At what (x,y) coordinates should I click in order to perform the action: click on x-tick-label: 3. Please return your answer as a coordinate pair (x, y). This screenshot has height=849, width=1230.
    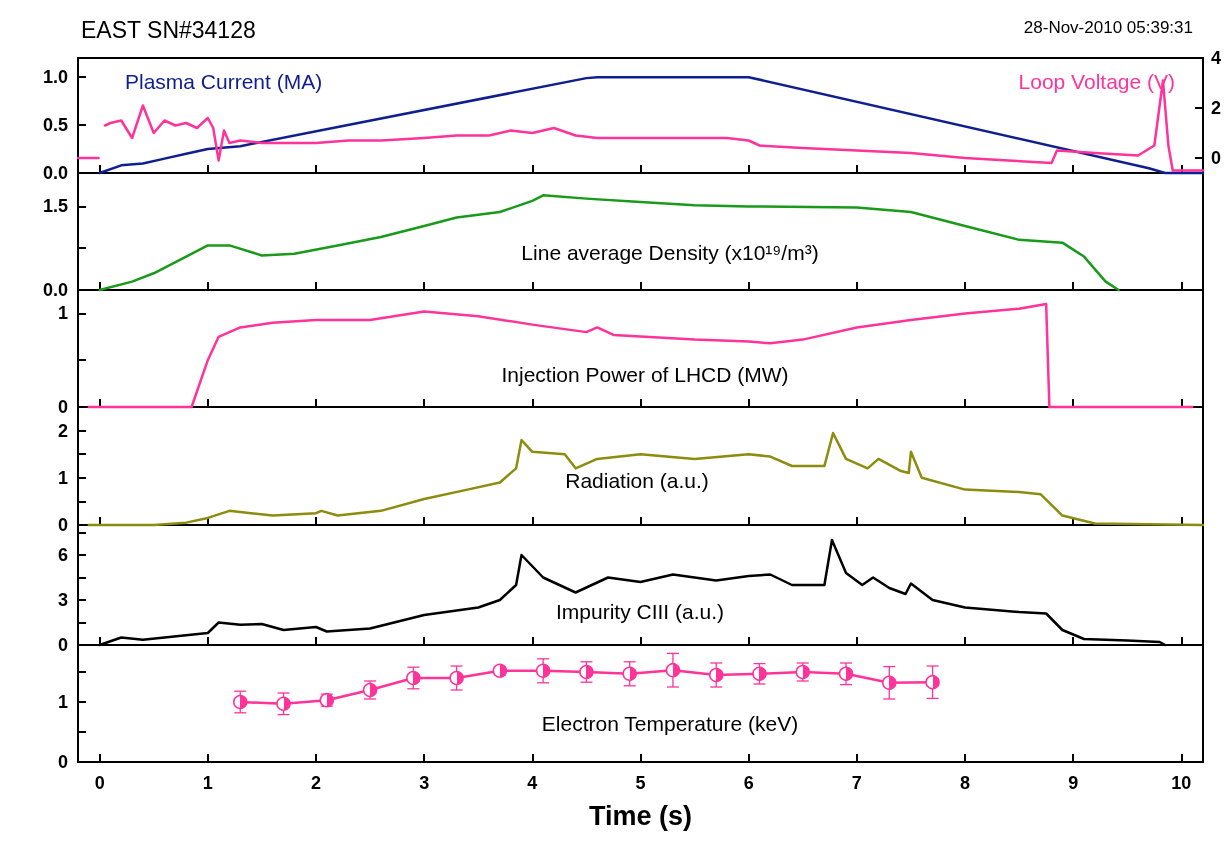
    Looking at the image, I should click on (424, 783).